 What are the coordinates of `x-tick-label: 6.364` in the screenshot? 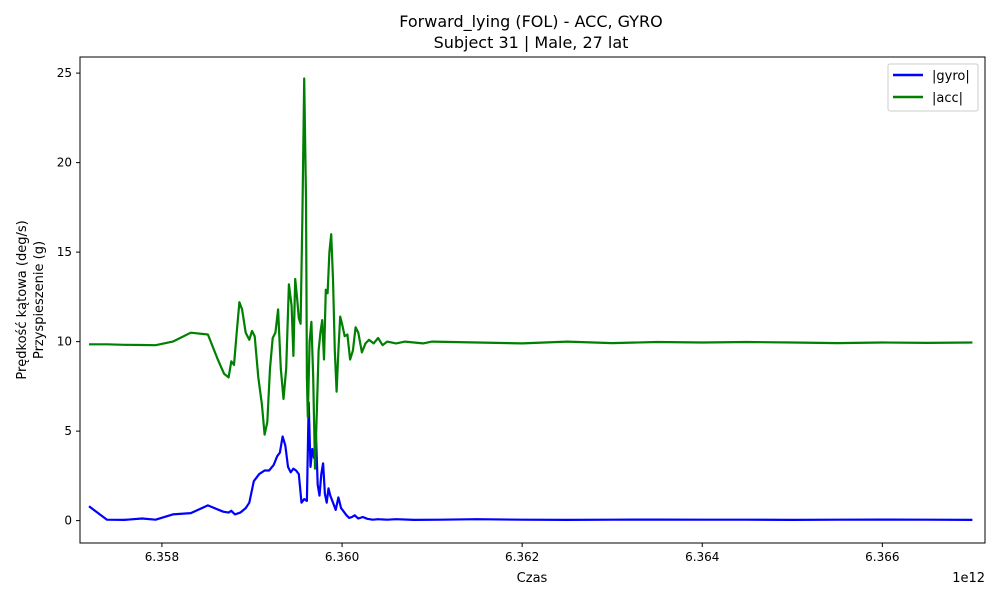 It's located at (702, 557).